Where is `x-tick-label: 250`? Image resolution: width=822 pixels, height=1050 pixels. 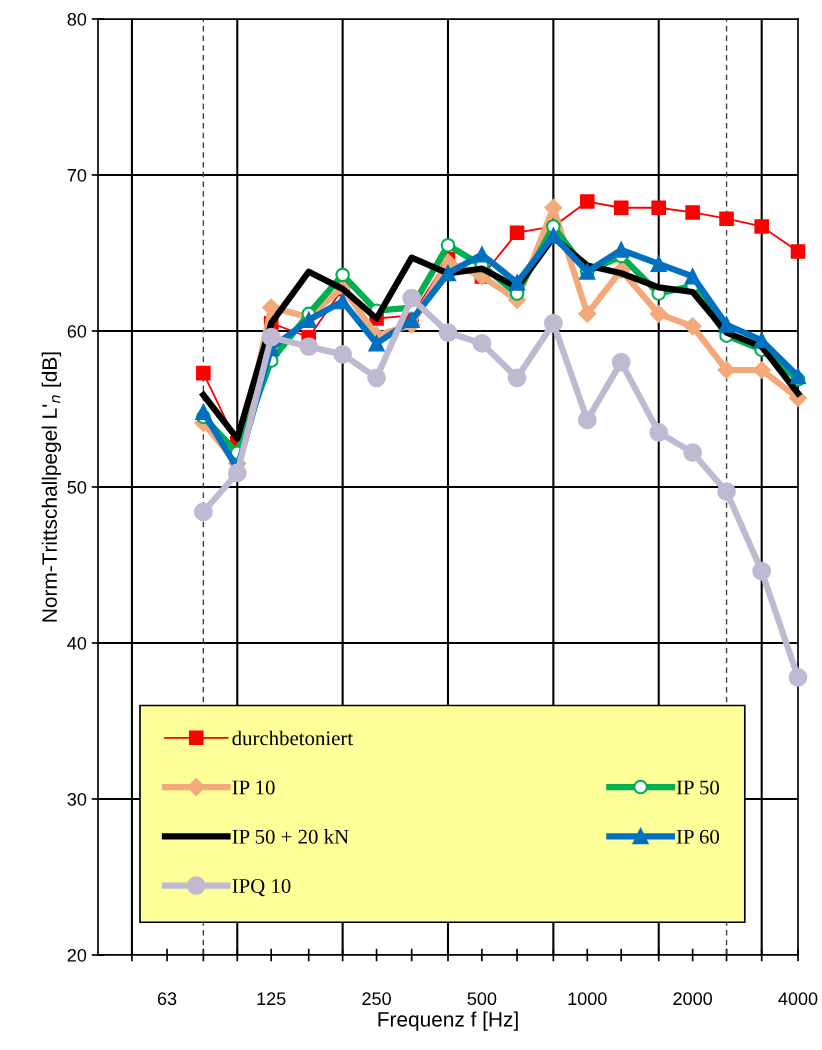
x-tick-label: 250 is located at coordinates (376, 999).